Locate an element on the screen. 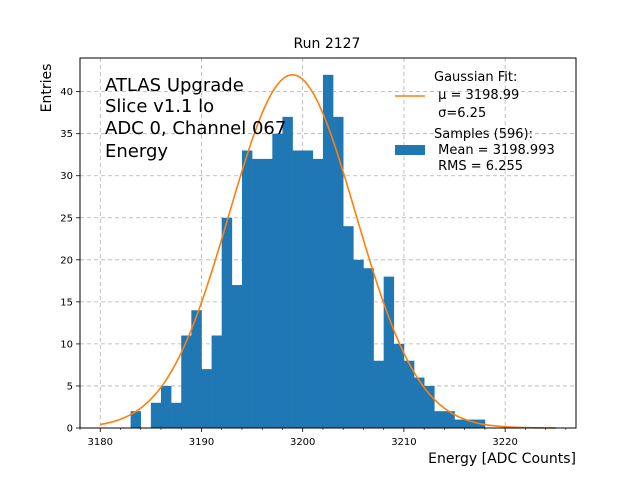 This screenshot has height=480, width=640. annotation-line: Energy is located at coordinates (136, 151).